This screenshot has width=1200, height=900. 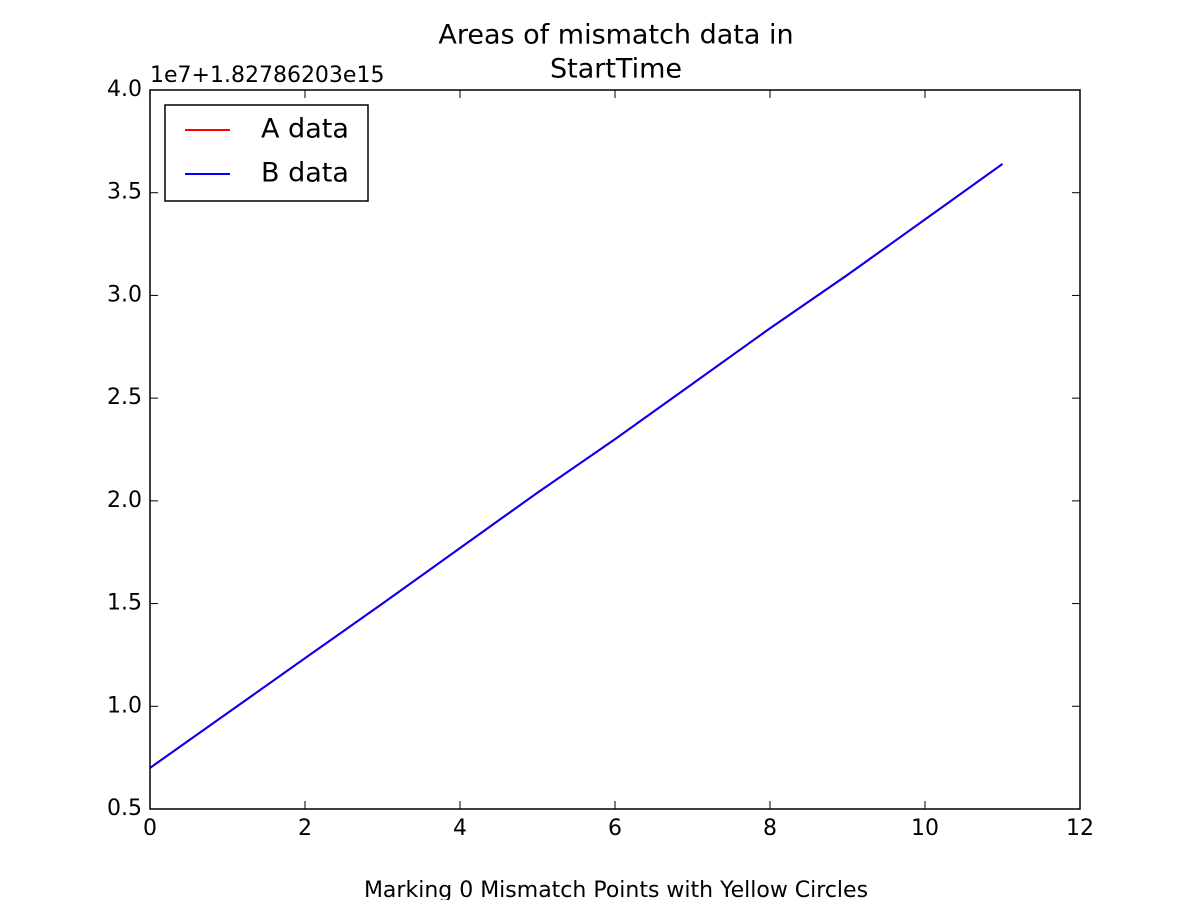 I want to click on x-tick-label: 4, so click(x=460, y=828).